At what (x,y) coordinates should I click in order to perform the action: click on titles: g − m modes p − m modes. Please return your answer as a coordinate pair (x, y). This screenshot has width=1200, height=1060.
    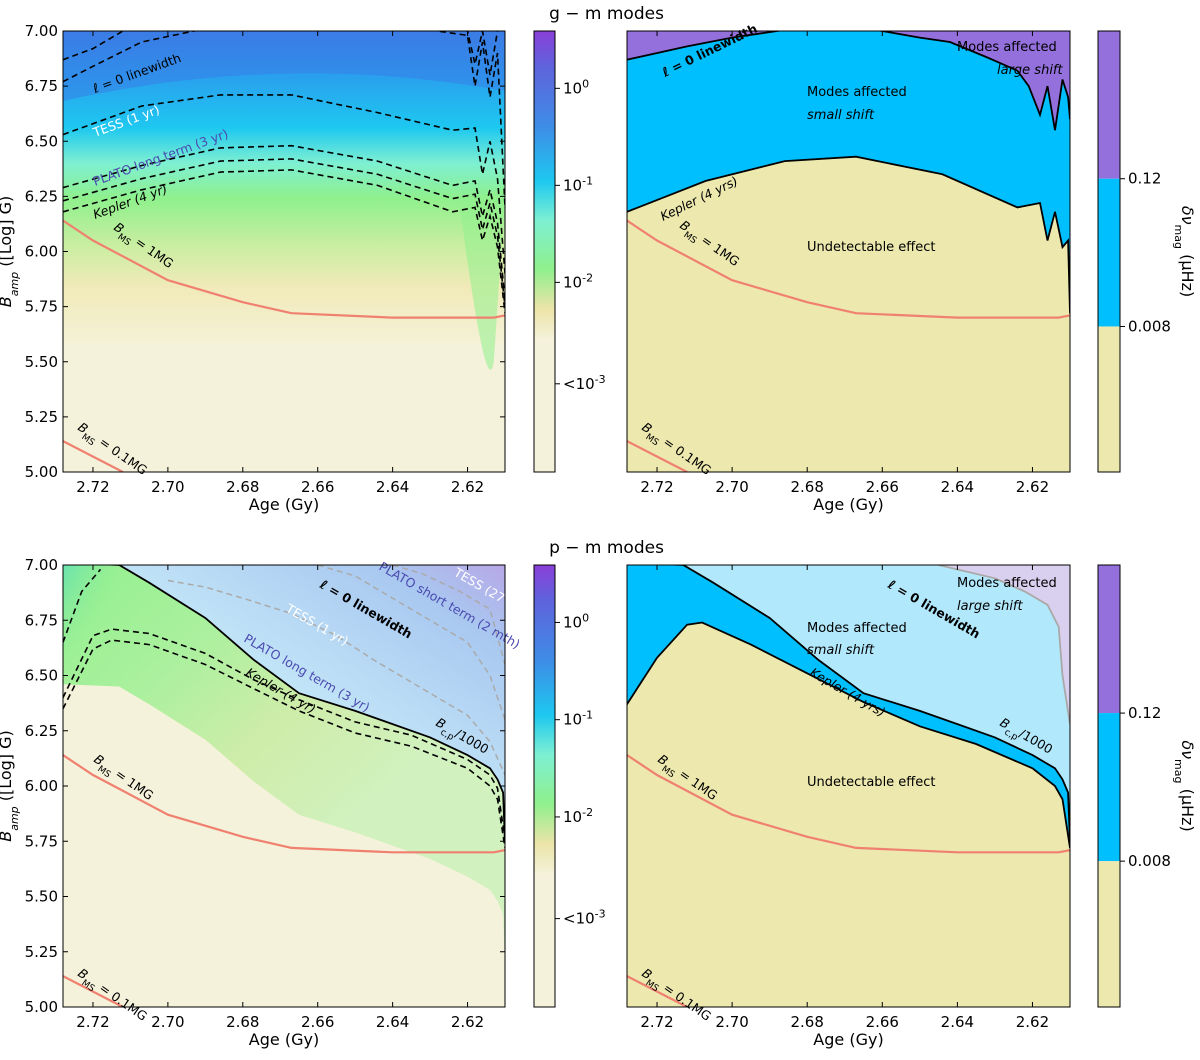
    Looking at the image, I should click on (606, 281).